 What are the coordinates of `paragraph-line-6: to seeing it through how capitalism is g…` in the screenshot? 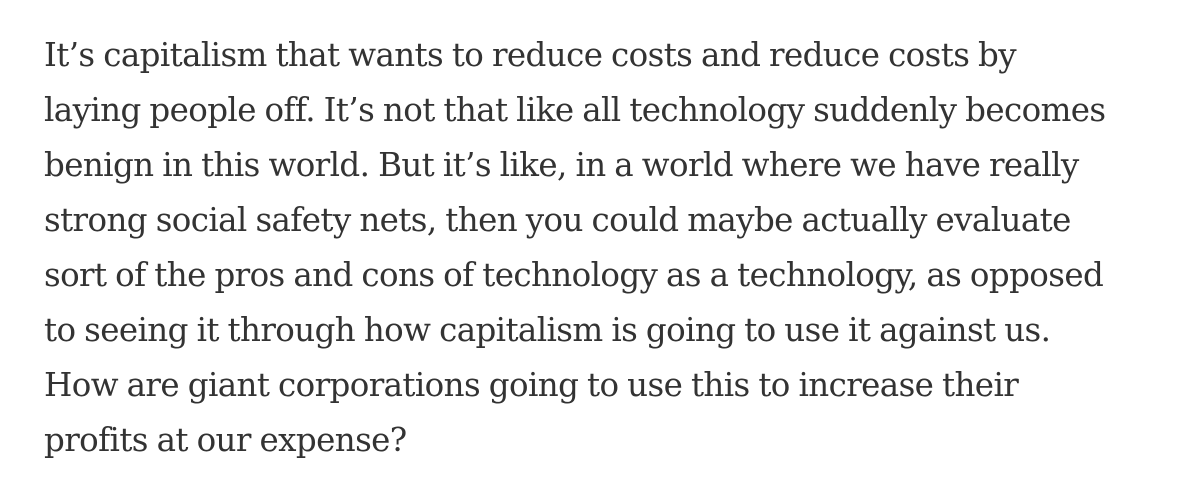 It's located at (547, 330).